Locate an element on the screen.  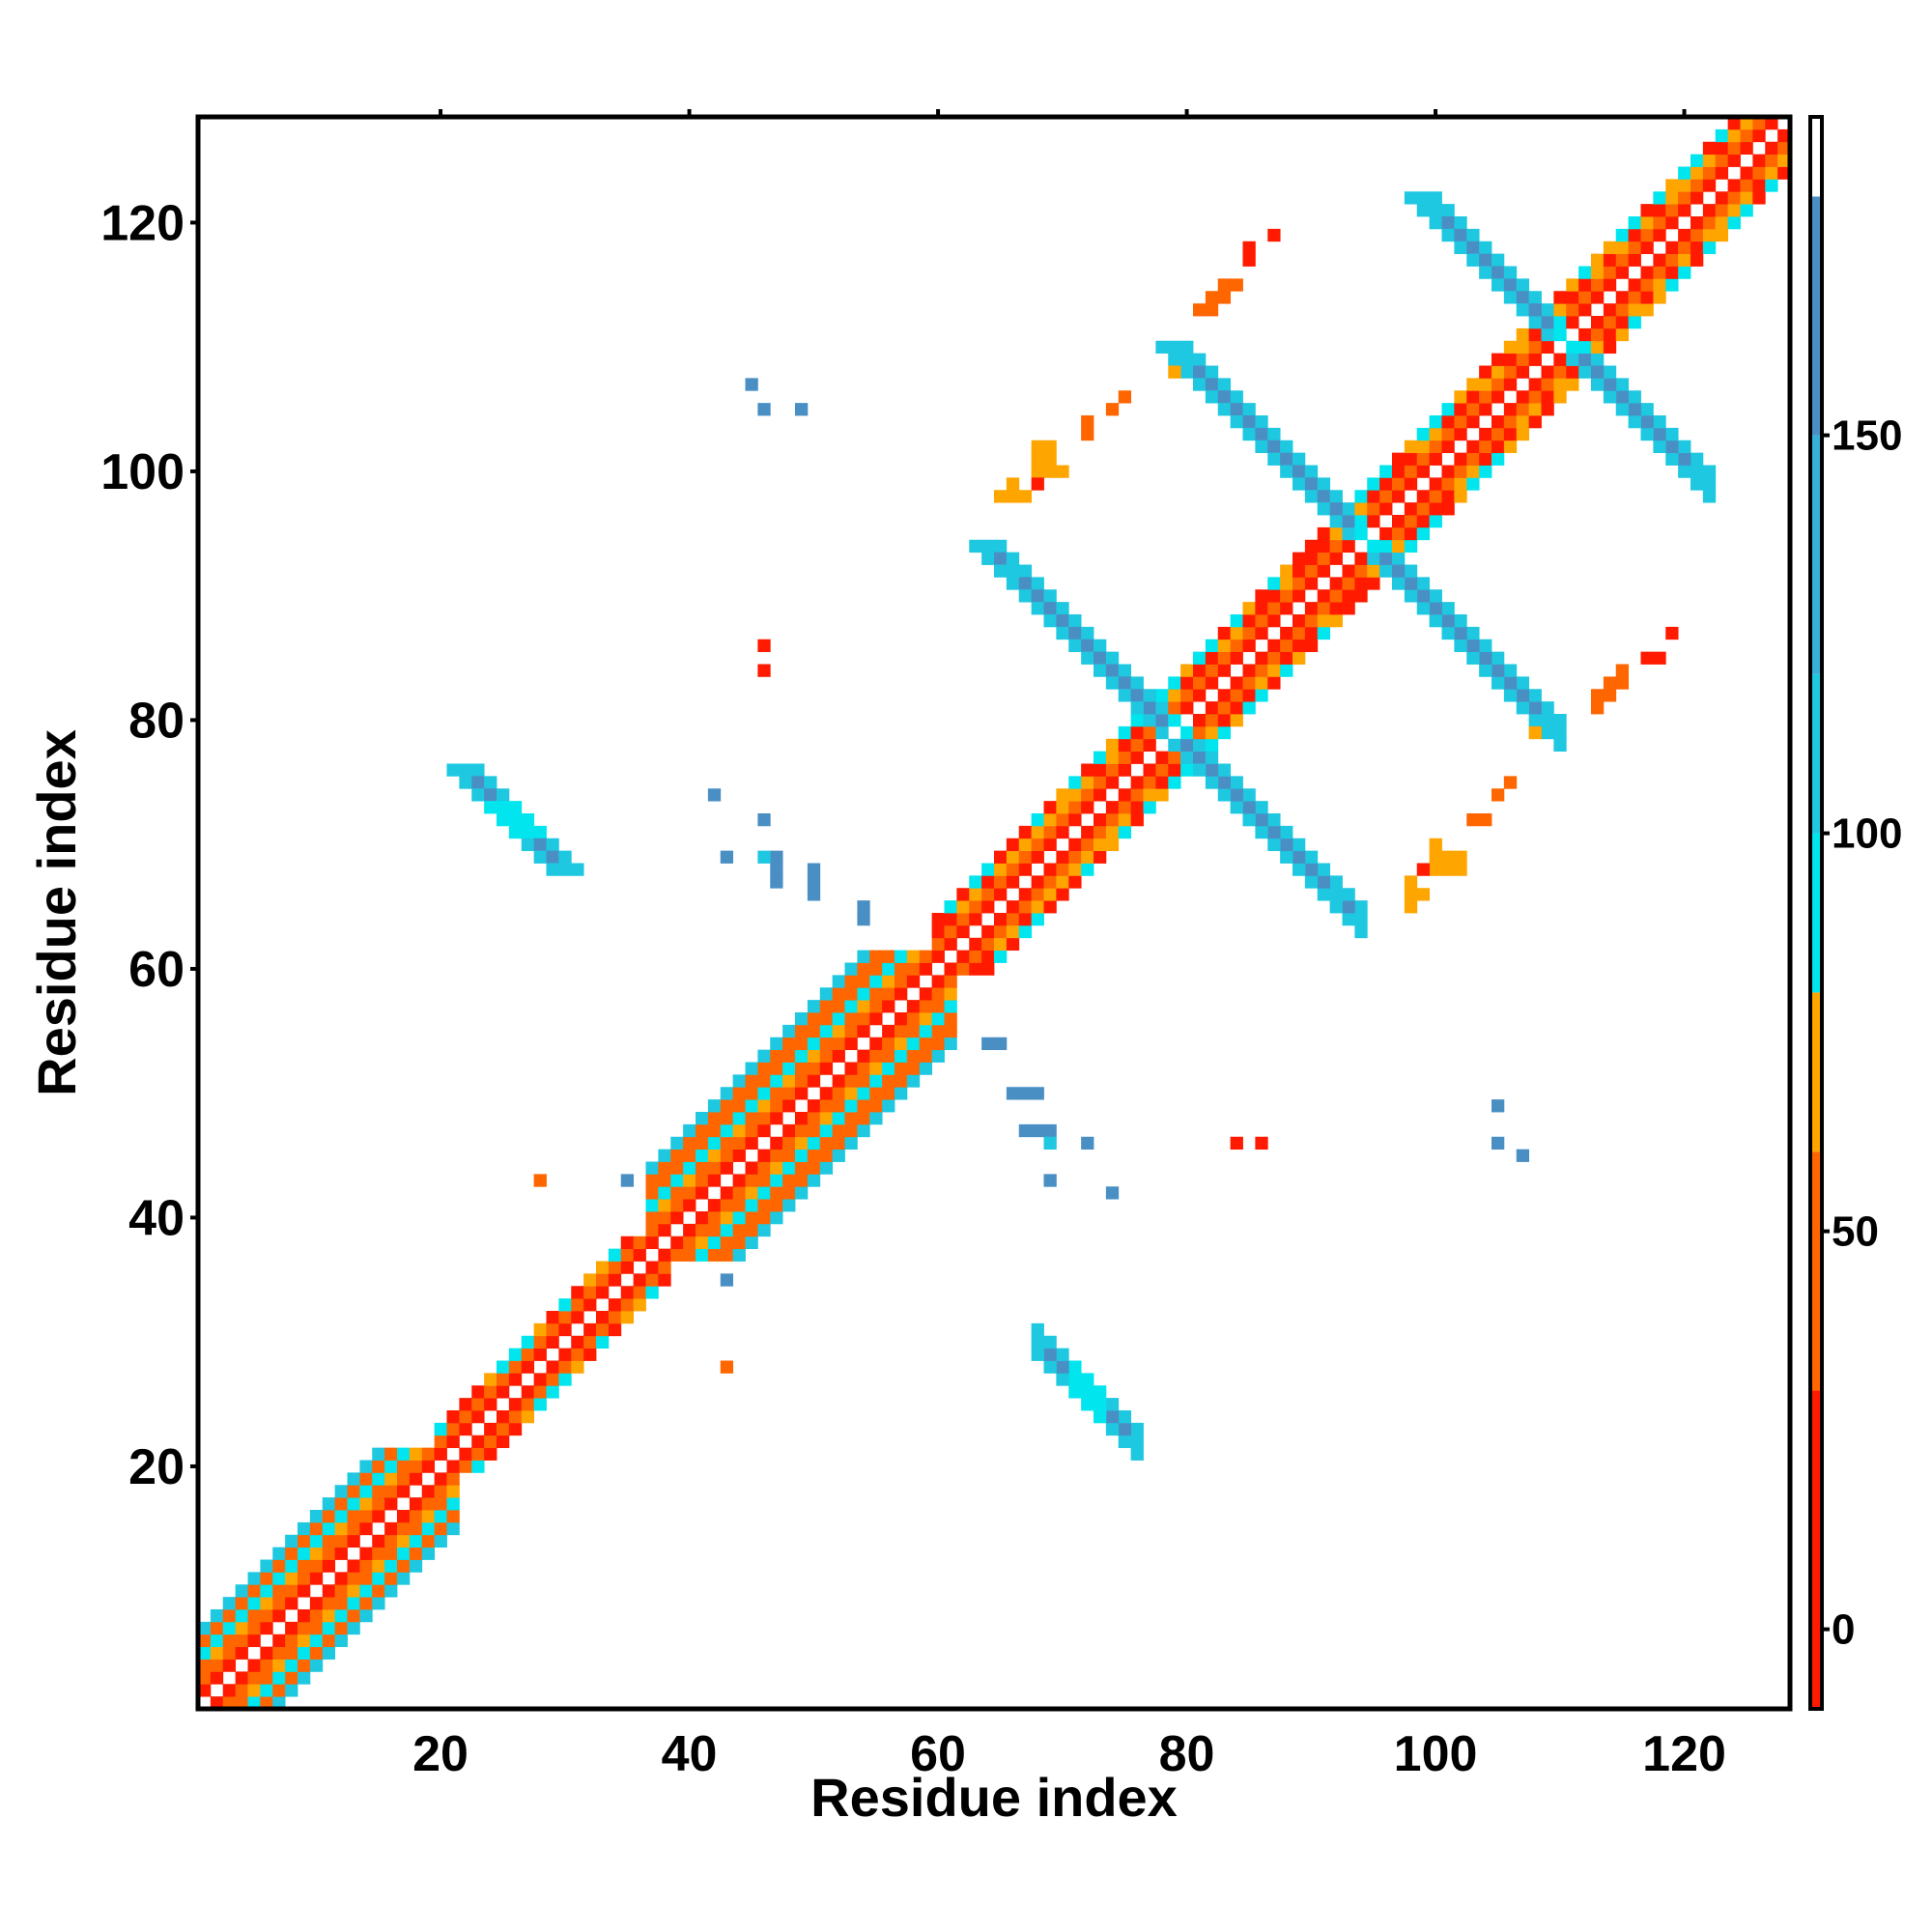
colorbar-segment is located at coordinates (1816, 1271).